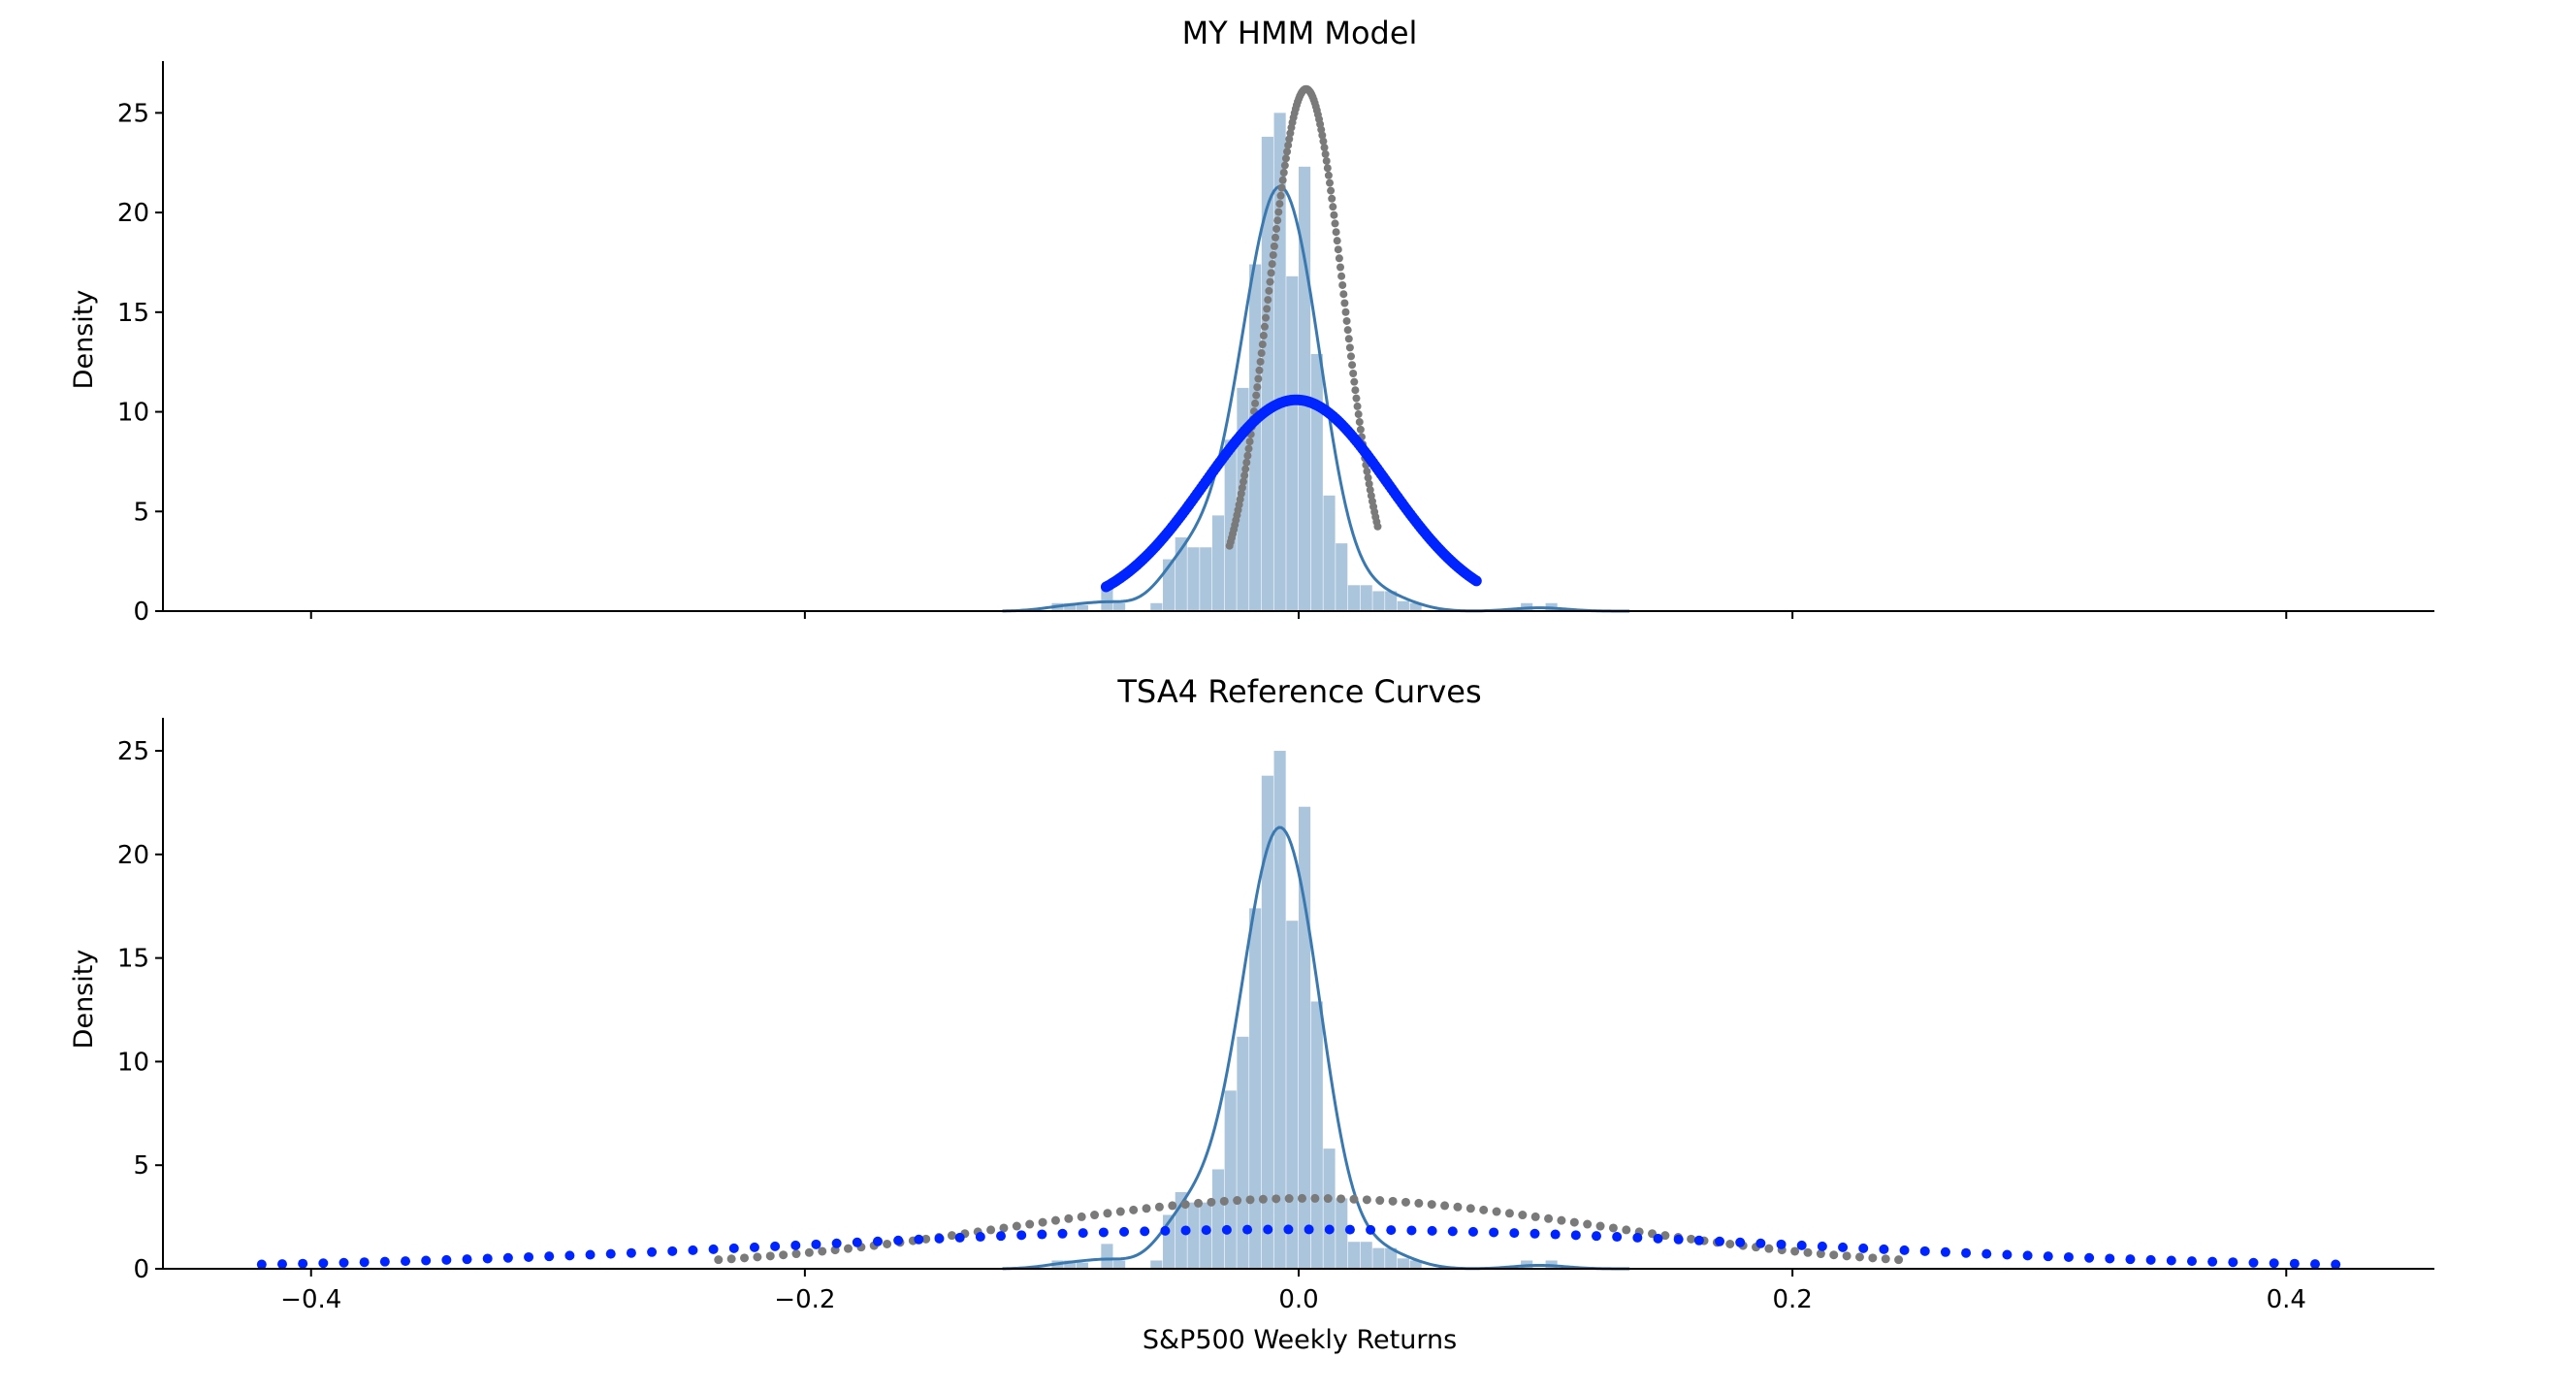  I want to click on y-axis-label: Density, so click(84, 1000).